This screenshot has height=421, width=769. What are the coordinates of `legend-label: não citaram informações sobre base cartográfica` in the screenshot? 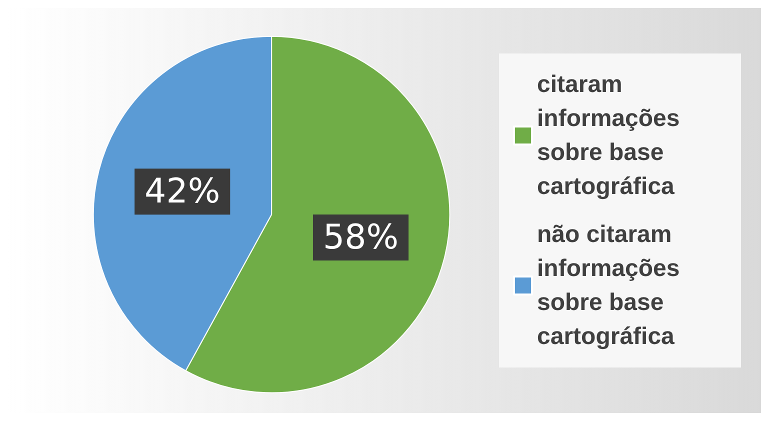 It's located at (611, 285).